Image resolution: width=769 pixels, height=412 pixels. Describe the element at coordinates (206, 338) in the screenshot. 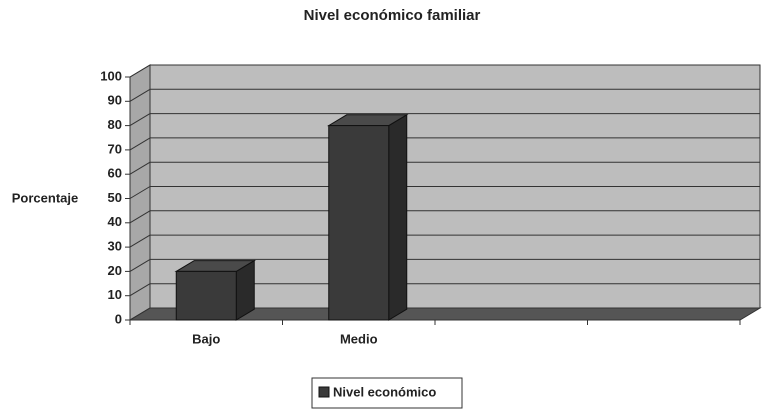

I see `x-tick-label: Bajo` at that location.